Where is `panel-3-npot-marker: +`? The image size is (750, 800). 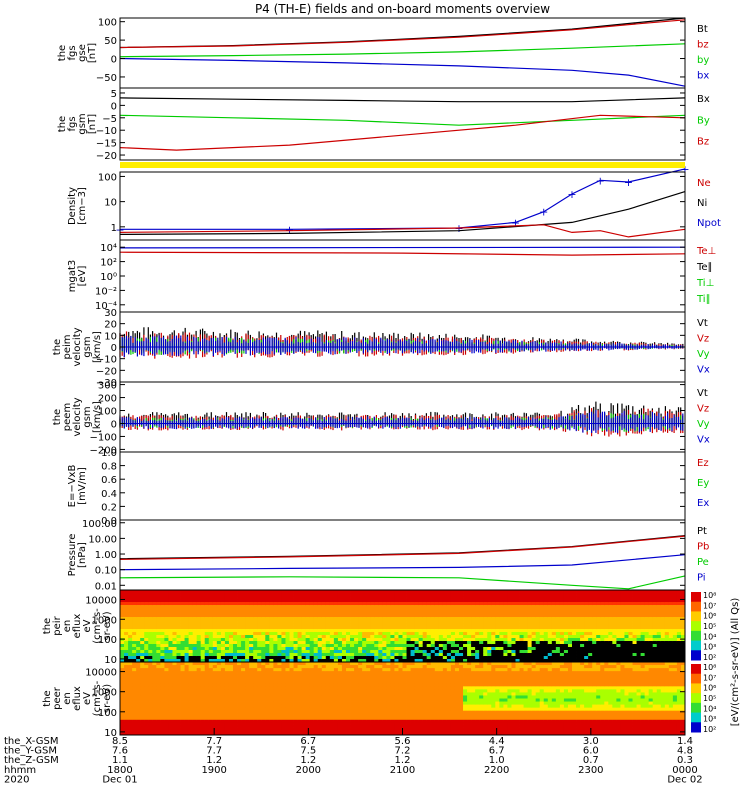
panel-3-npot-marker: + is located at coordinates (515, 222).